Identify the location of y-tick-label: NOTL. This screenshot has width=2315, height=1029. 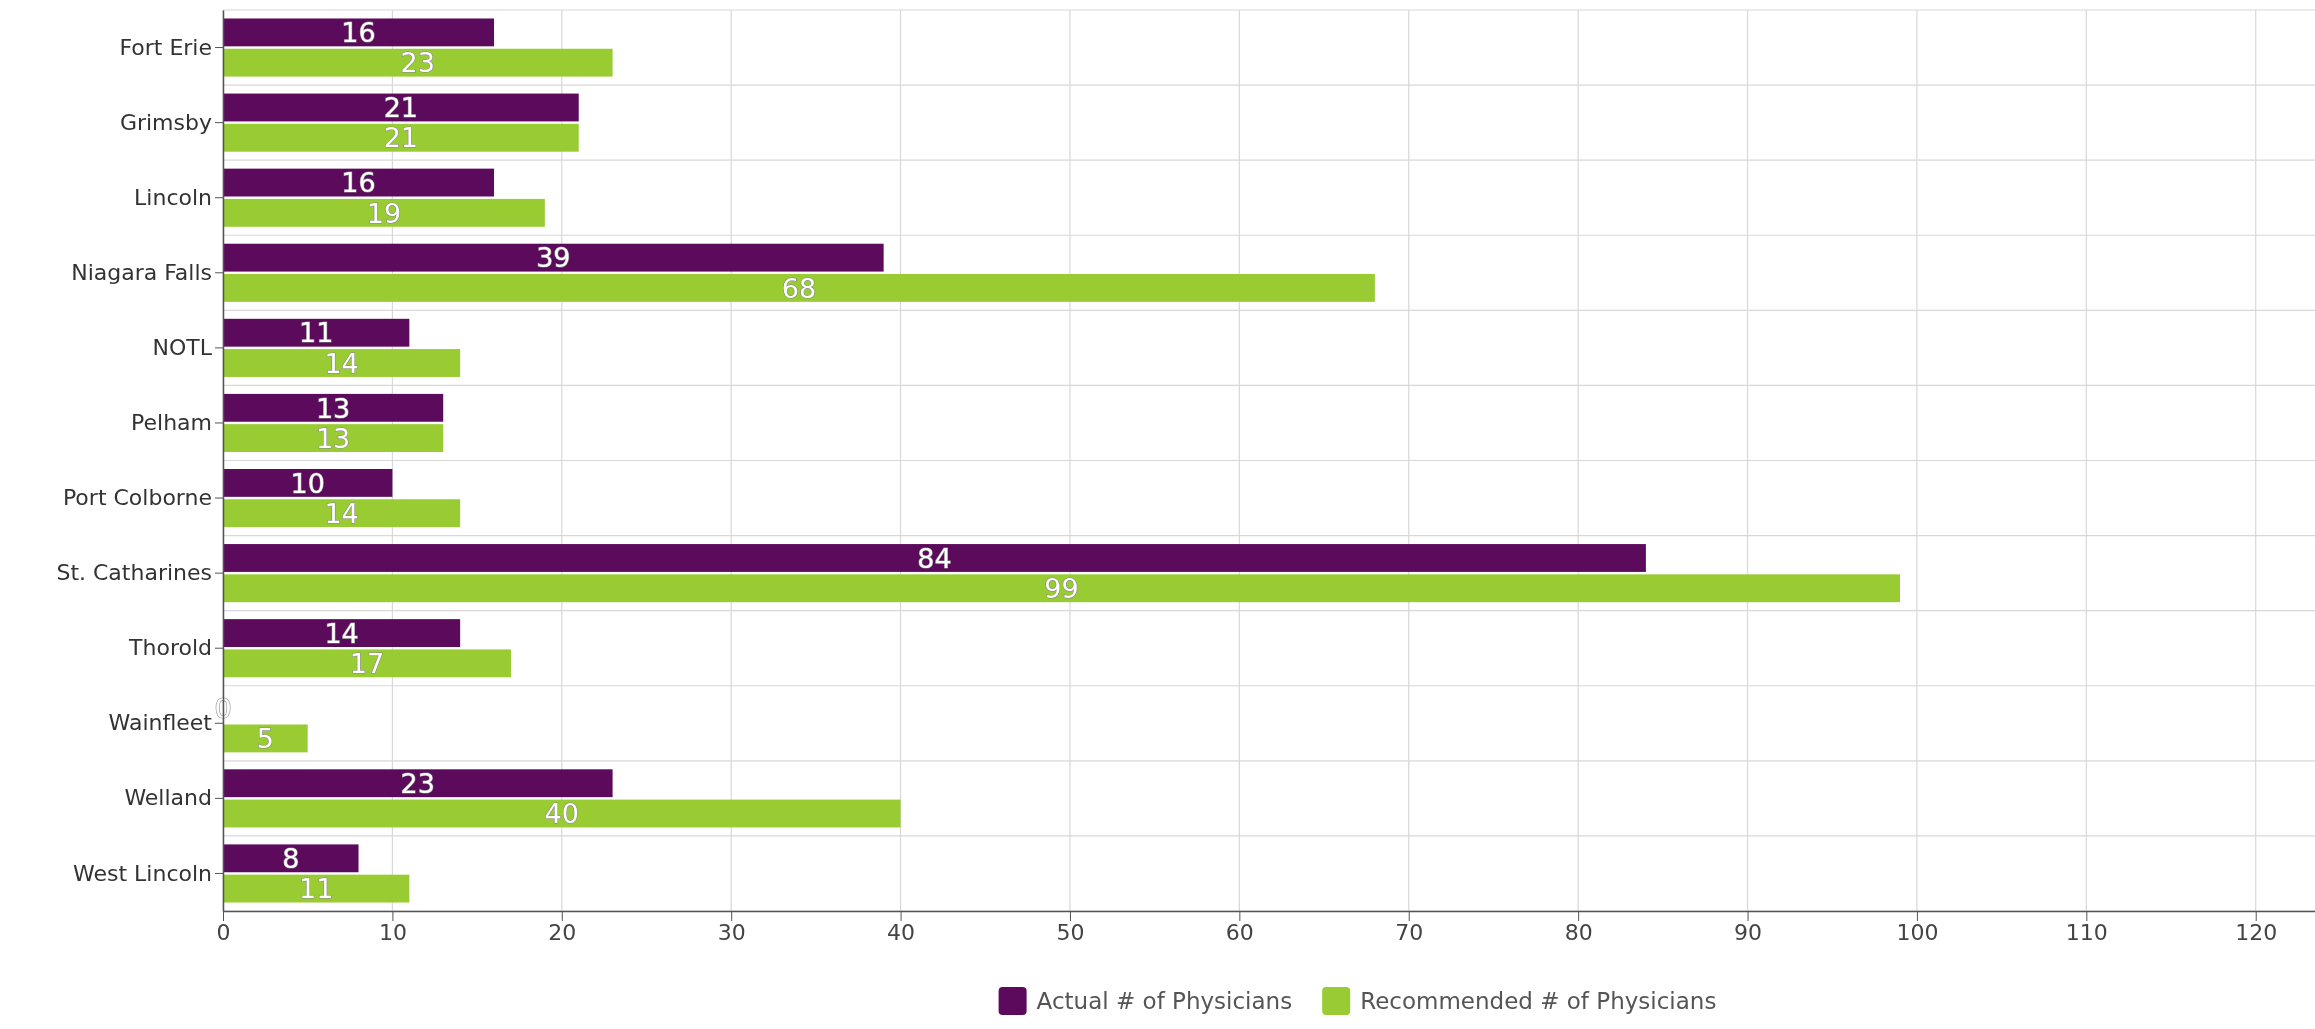
(182, 347).